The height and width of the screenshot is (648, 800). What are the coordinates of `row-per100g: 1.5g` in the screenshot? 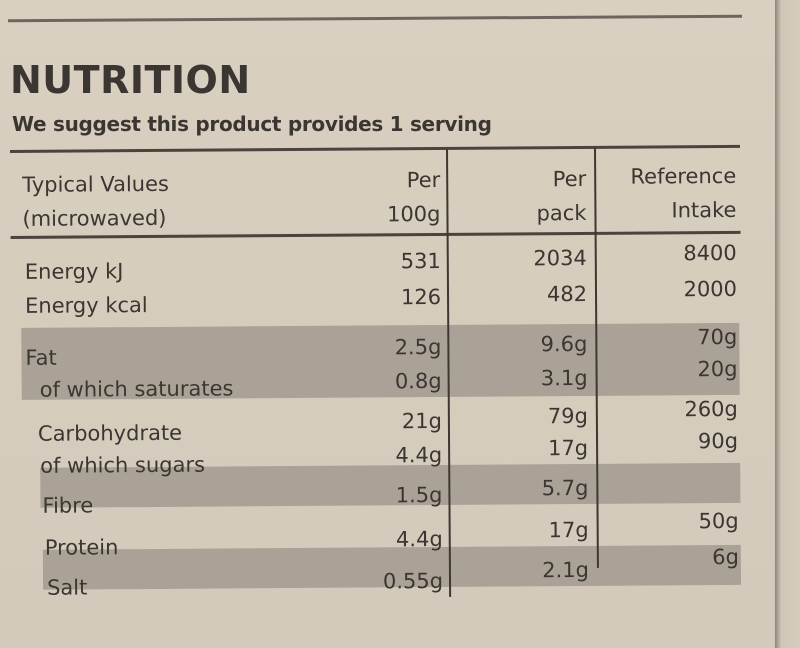 It's located at (419, 495).